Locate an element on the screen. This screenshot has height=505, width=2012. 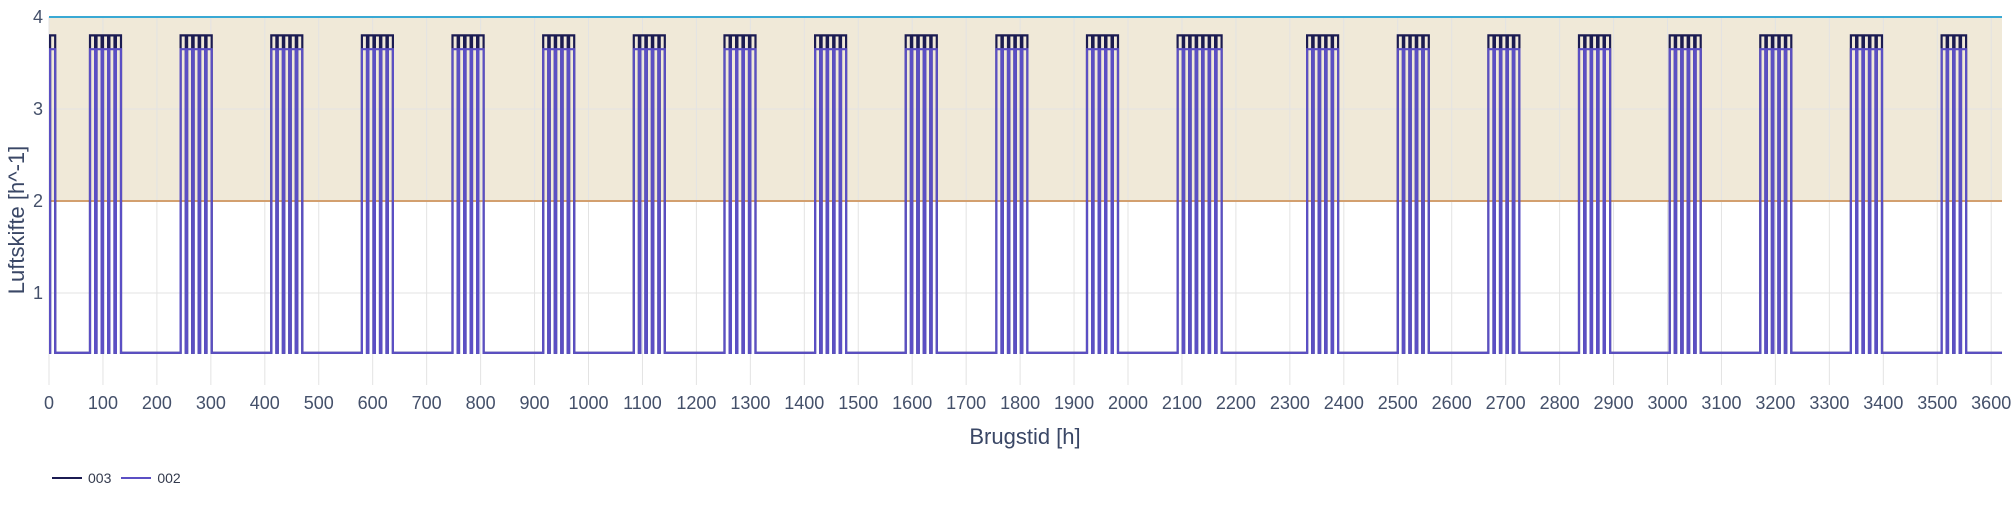
x-tick-label: 600 is located at coordinates (373, 403).